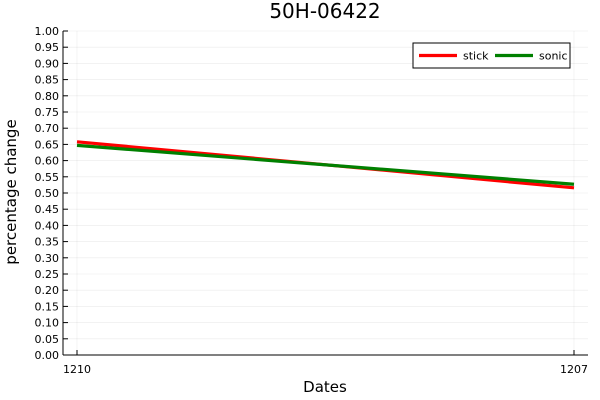 This screenshot has width=600, height=400. What do you see at coordinates (324, 11) in the screenshot?
I see `chart-title: 50H-06422` at bounding box center [324, 11].